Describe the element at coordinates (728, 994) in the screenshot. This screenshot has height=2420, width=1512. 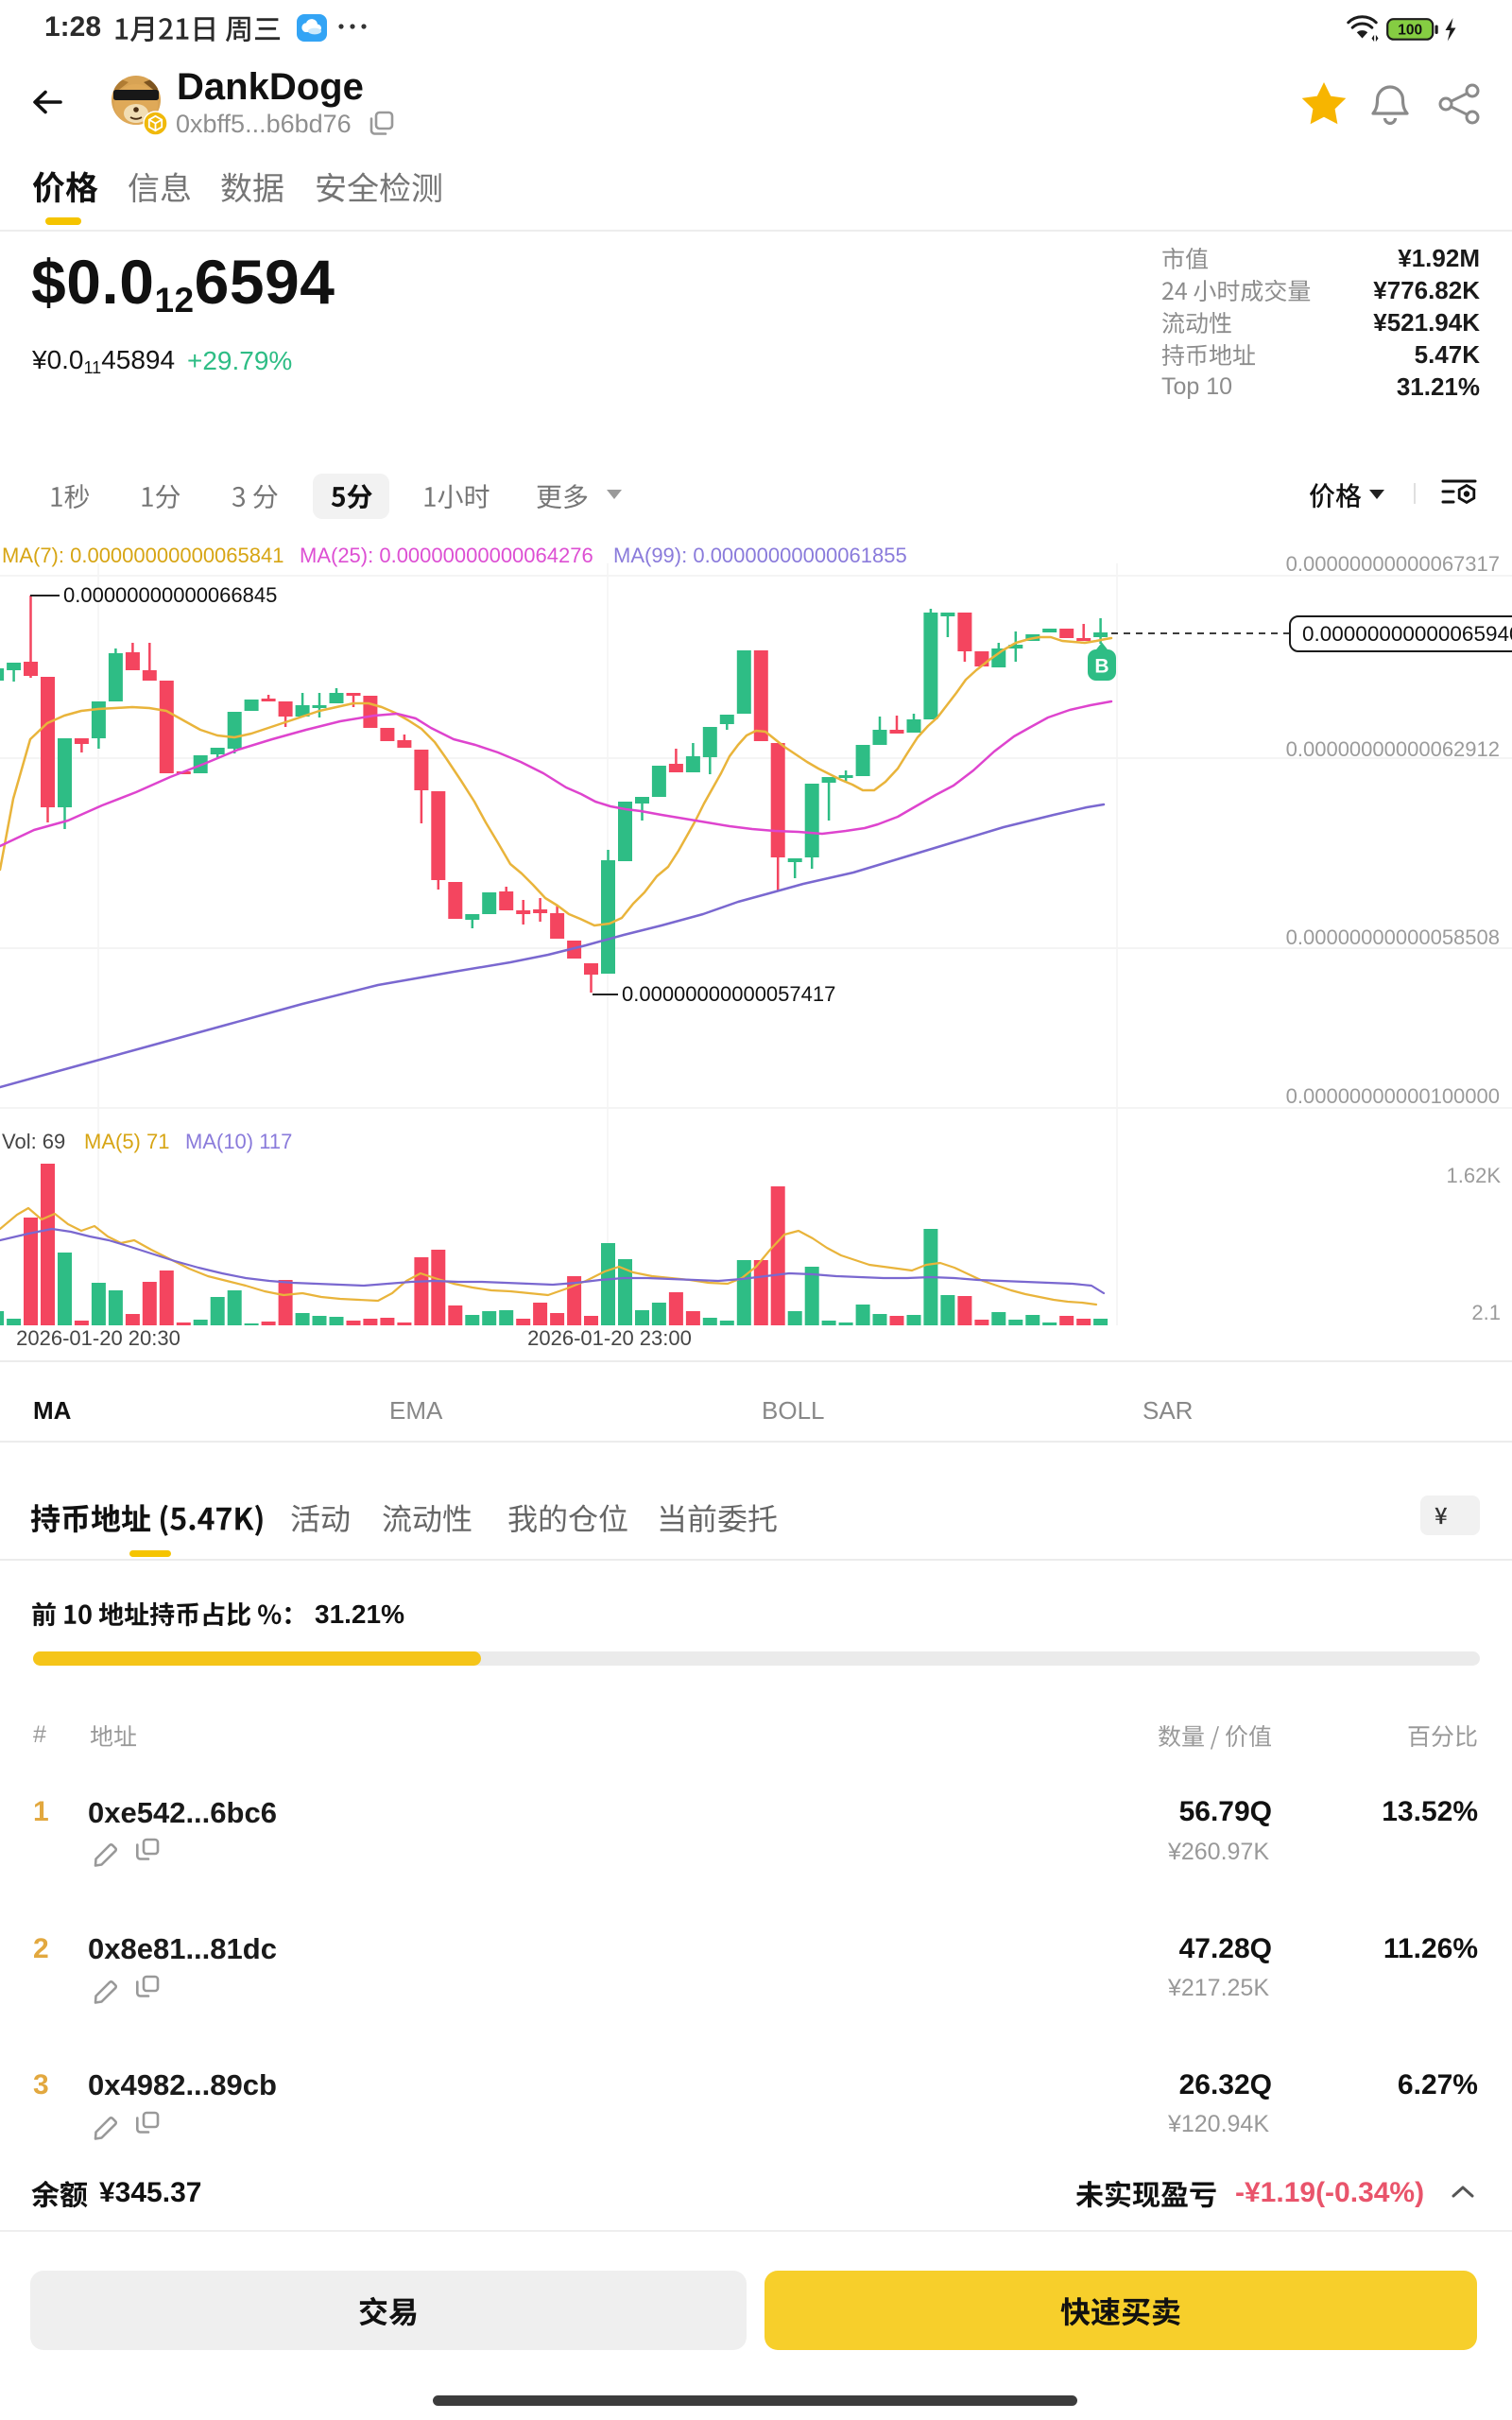
I see `svg-text: 0.00000000000057417` at that location.